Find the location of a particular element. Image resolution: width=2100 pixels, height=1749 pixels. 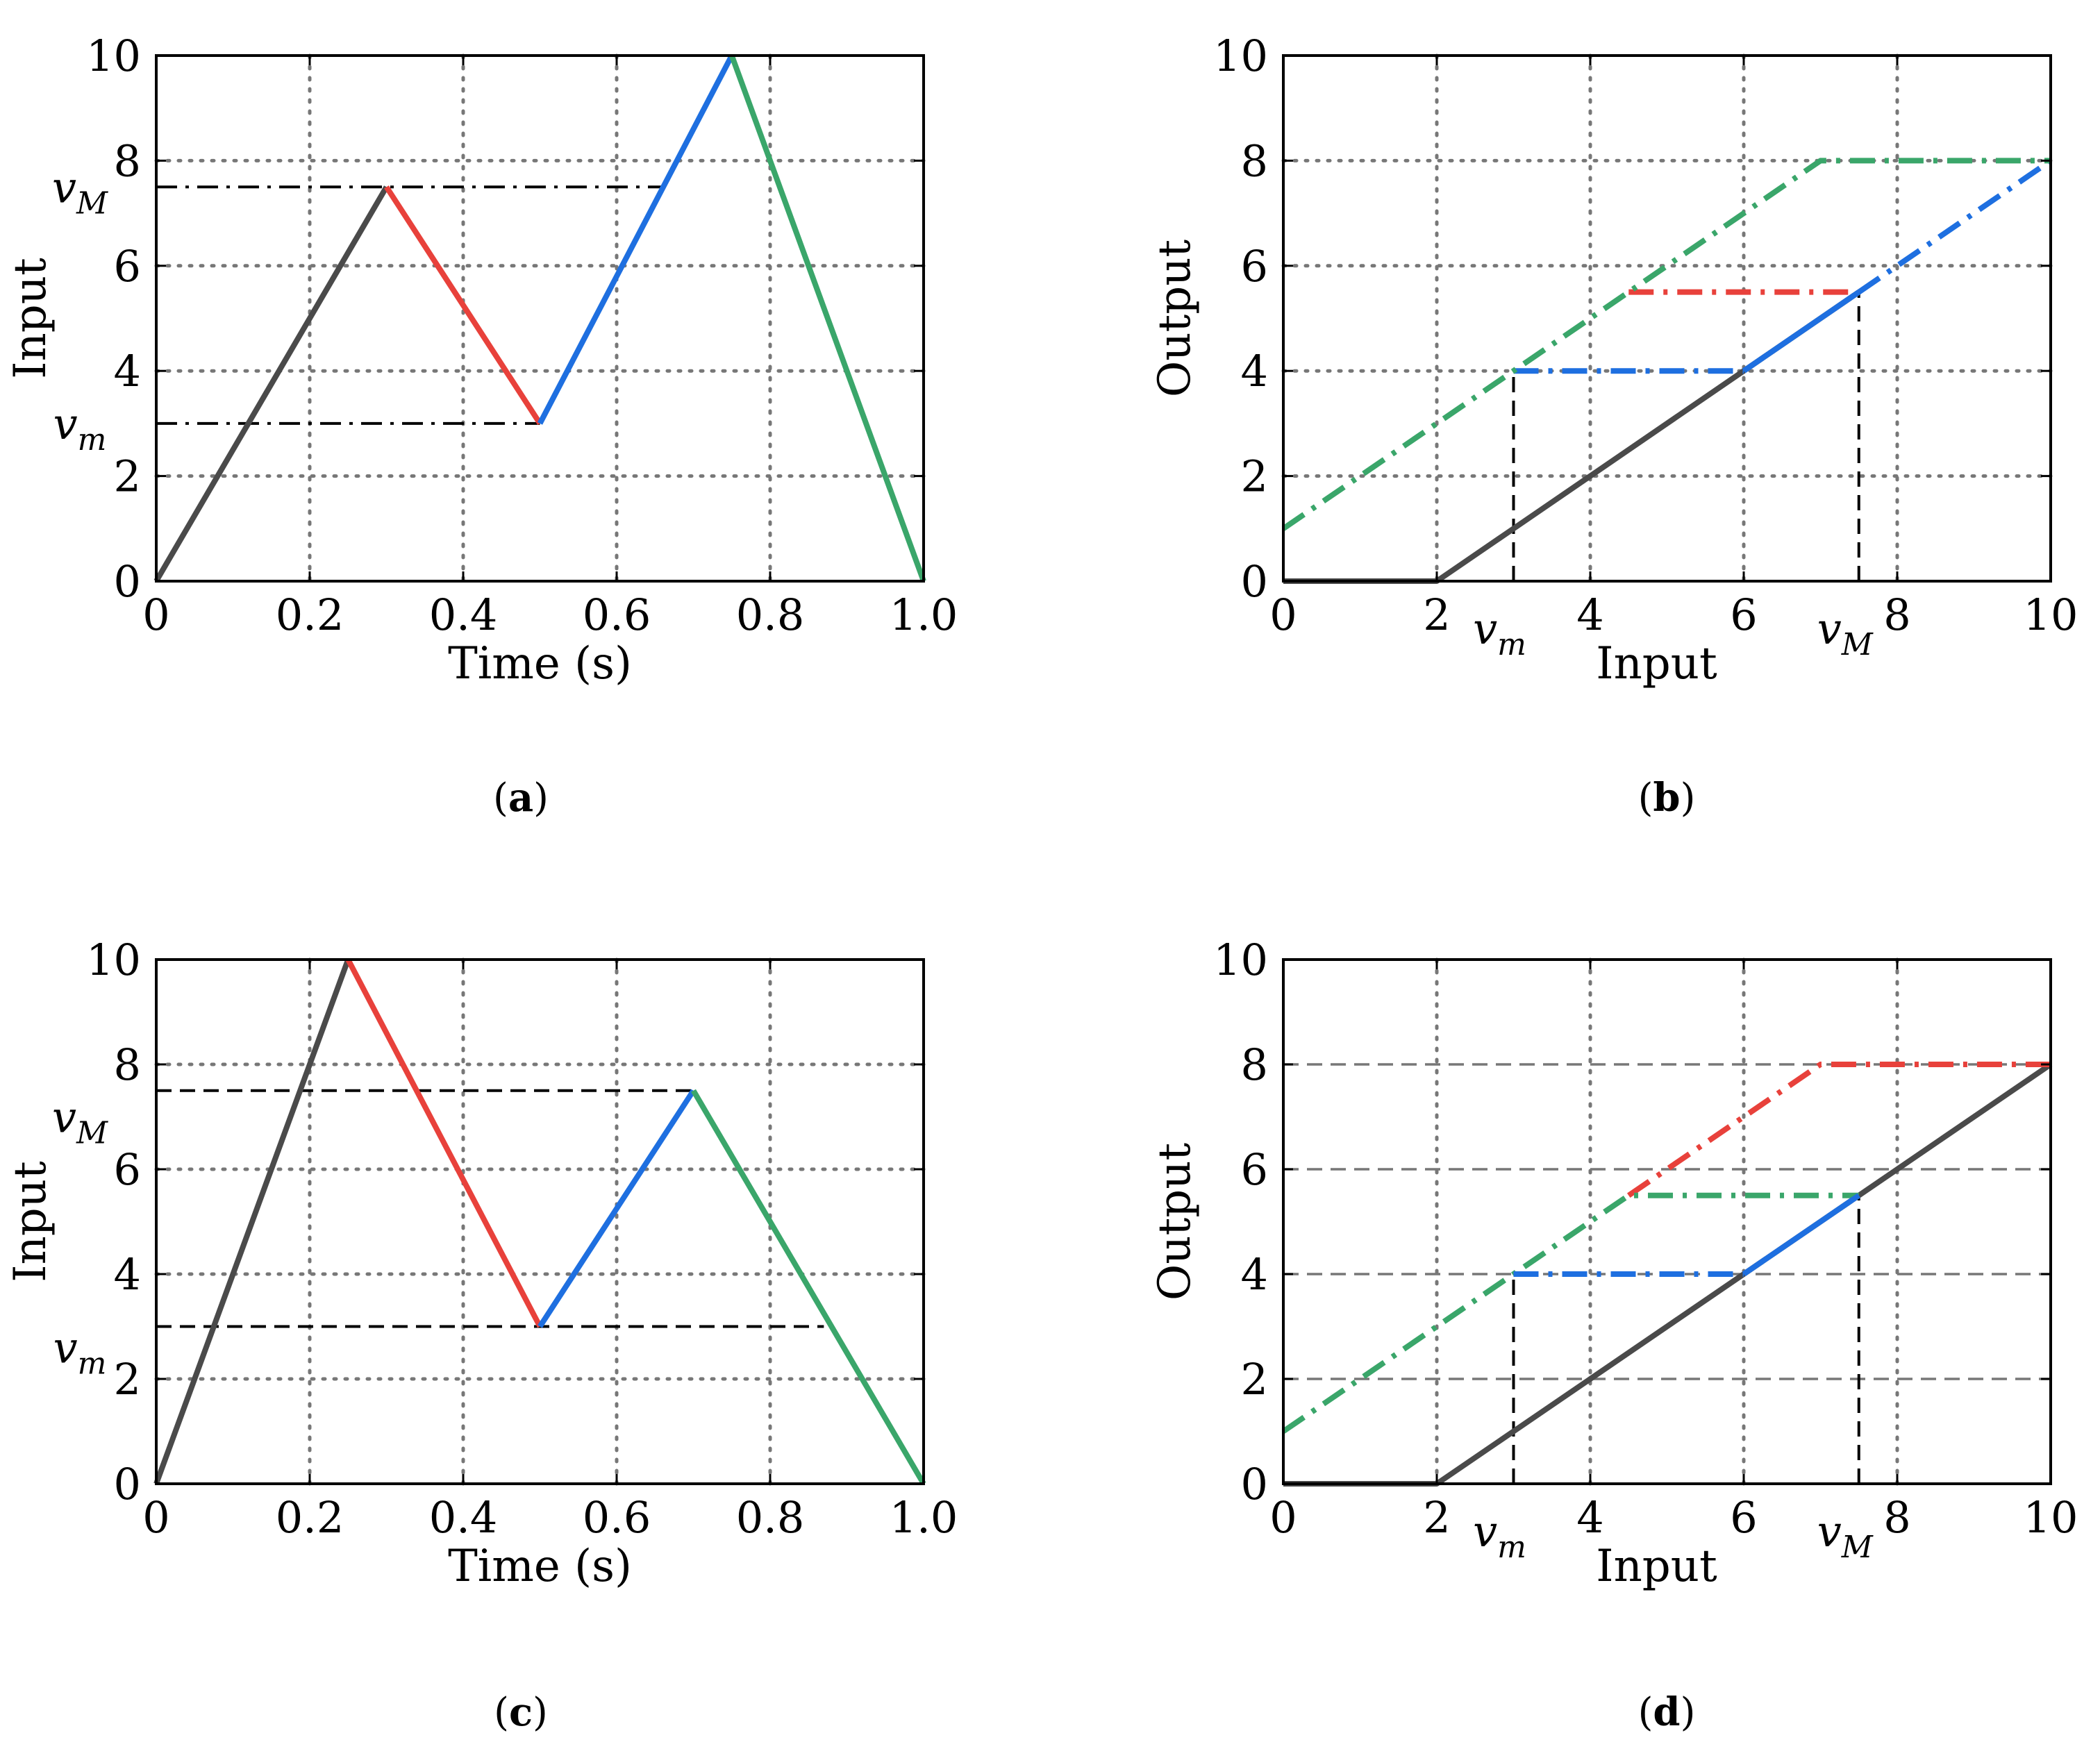

caption-letter: d is located at coordinates (1666, 1712).